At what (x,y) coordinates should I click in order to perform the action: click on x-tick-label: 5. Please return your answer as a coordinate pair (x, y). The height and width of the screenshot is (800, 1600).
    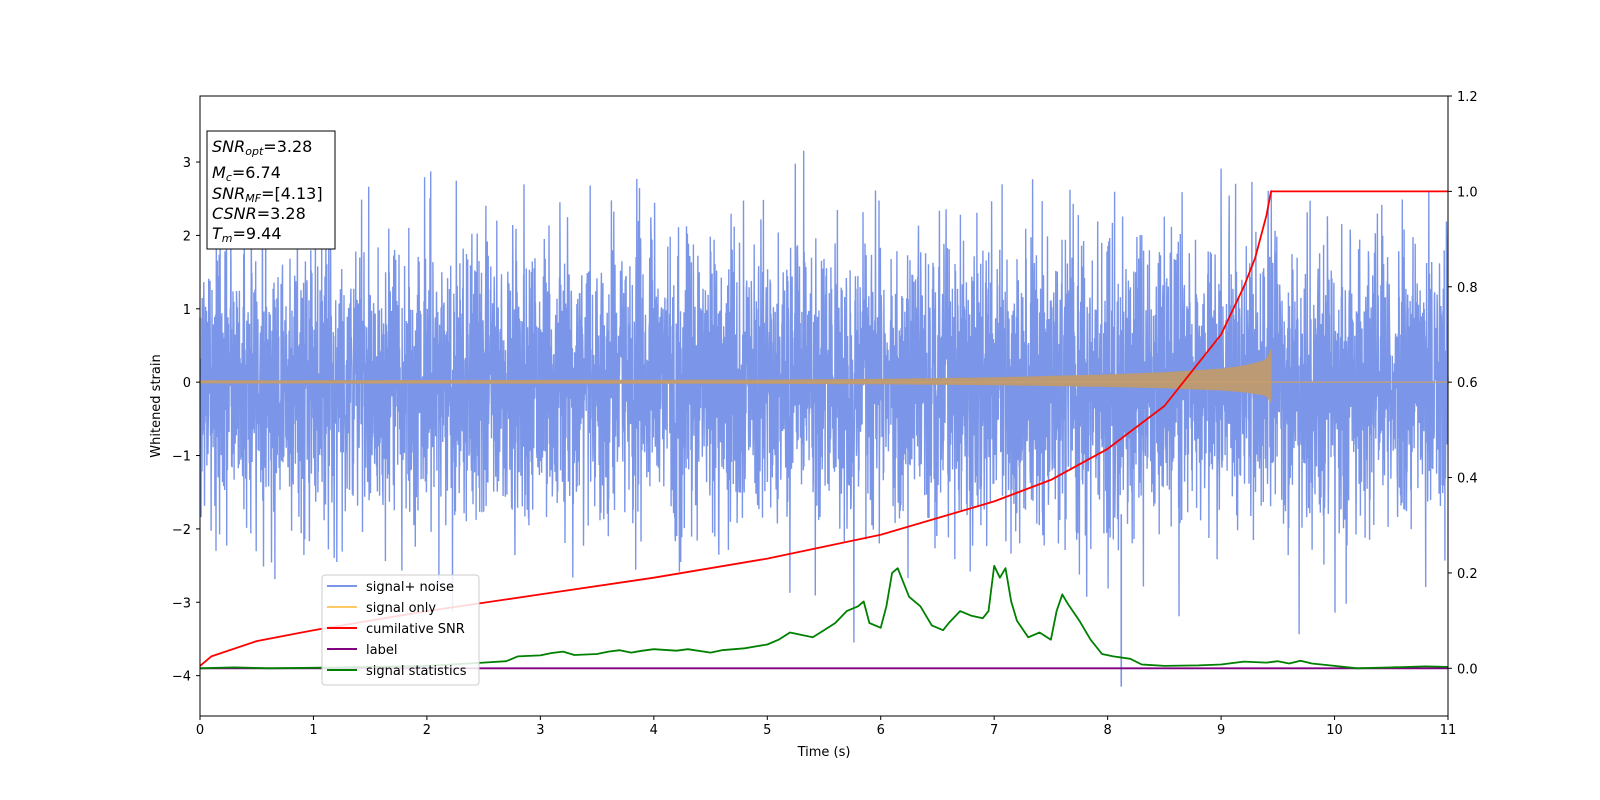
    Looking at the image, I should click on (767, 730).